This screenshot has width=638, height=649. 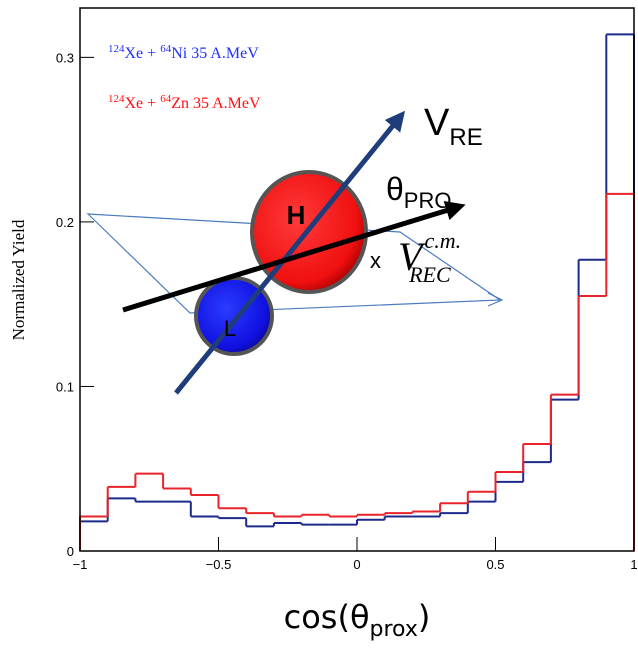 What do you see at coordinates (219, 564) in the screenshot?
I see `x-tick-label: −0.5` at bounding box center [219, 564].